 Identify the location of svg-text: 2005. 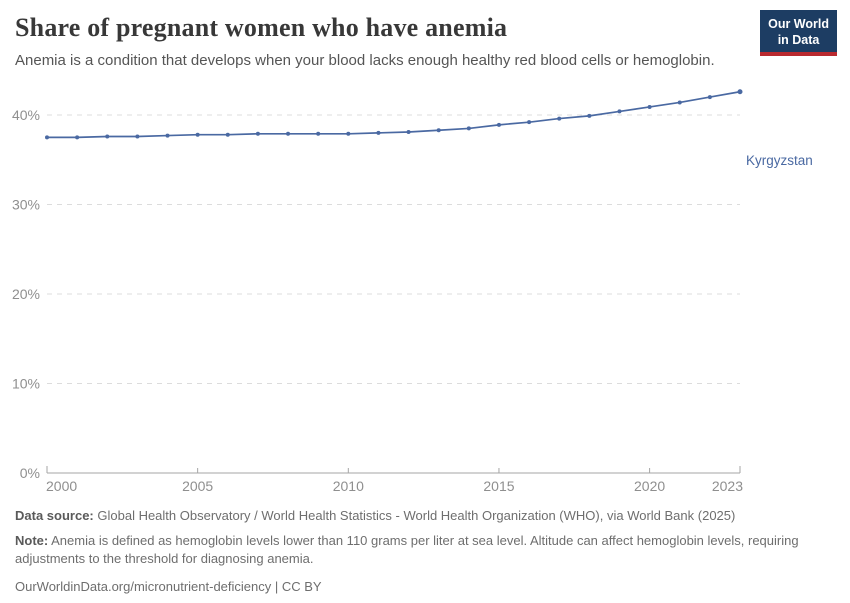
(197, 486).